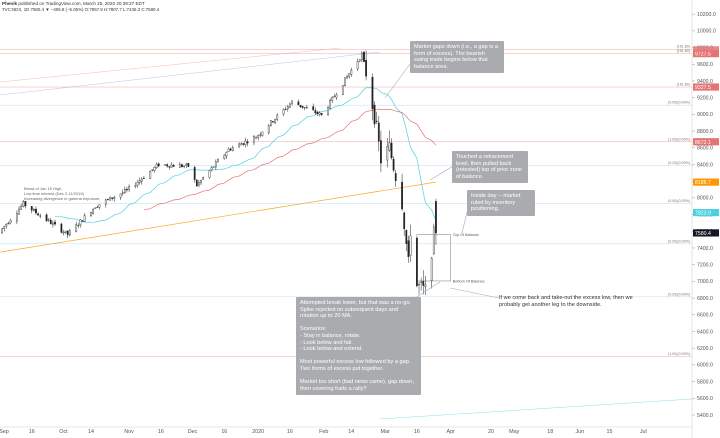 Image resolution: width=720 pixels, height=438 pixels. What do you see at coordinates (474, 293) in the screenshot?
I see `annotation-pointer` at bounding box center [474, 293].